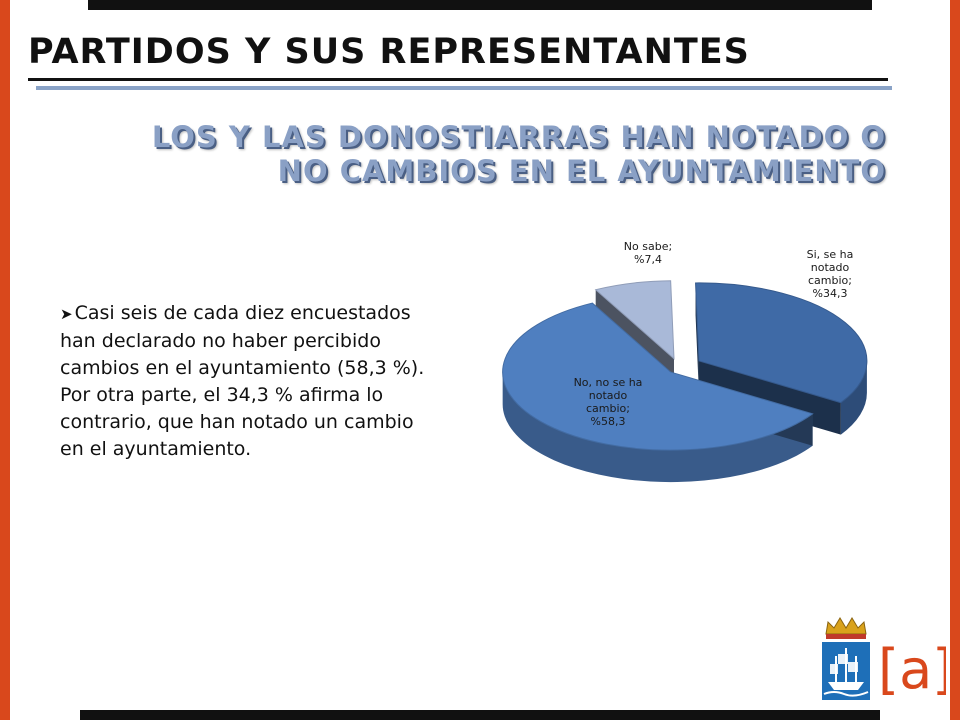  I want to click on logo-mark: [a], so click(912, 669).